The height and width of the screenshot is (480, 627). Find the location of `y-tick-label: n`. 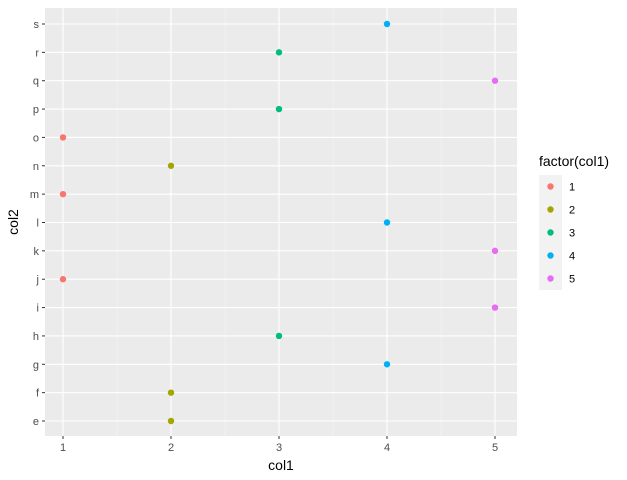

y-tick-label: n is located at coordinates (36, 167).